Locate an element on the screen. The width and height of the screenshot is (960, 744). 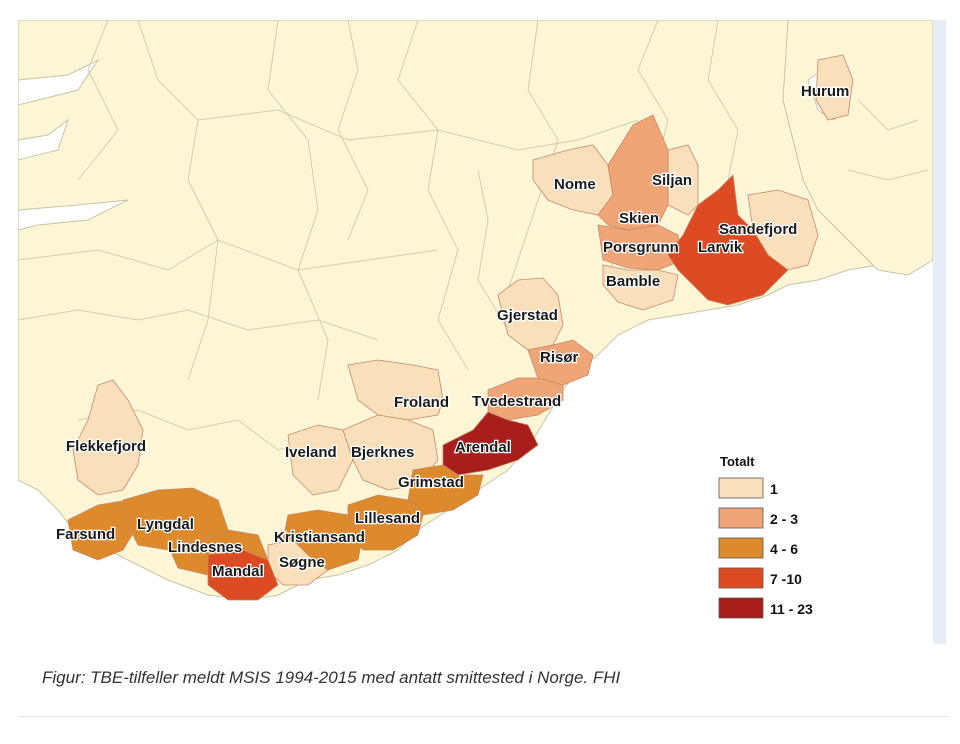
legend-label-2: 2 - 3 is located at coordinates (784, 519).